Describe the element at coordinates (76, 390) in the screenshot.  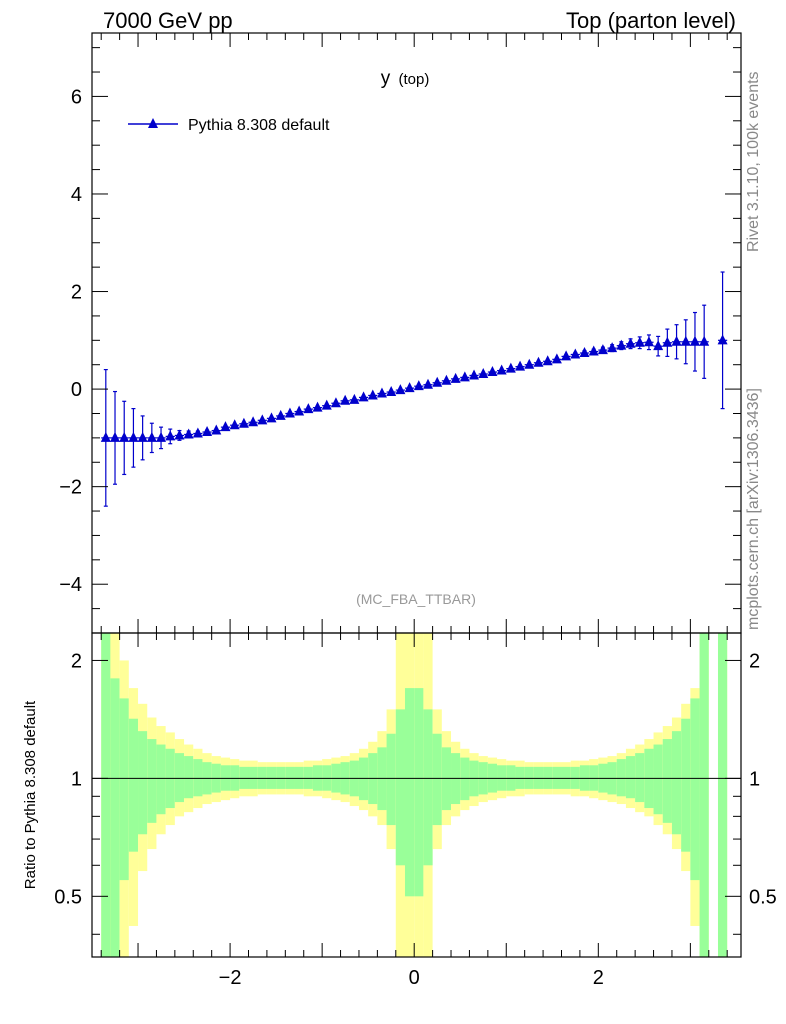
I see `y-tick-label: 0` at that location.